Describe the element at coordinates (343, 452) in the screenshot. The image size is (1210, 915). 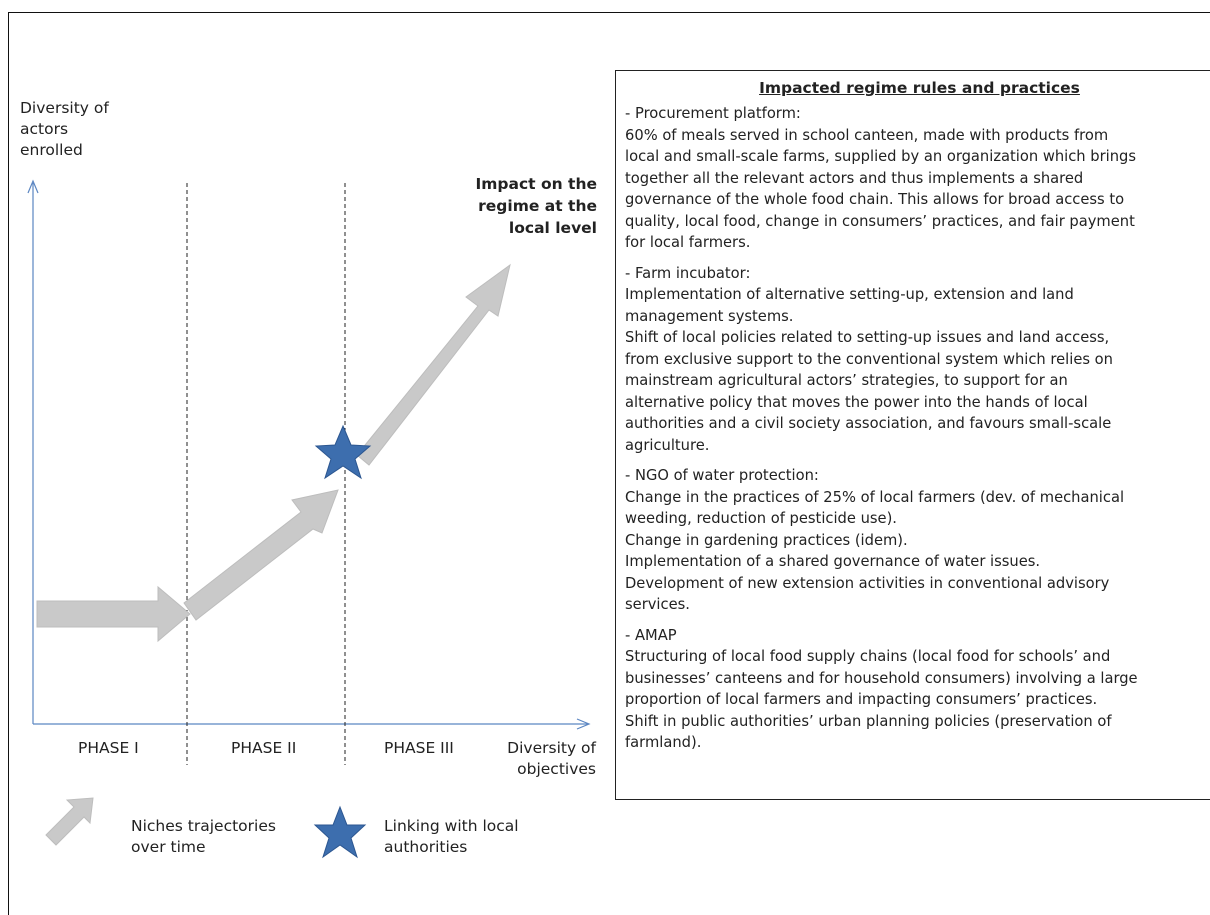
I see `authority-link-star` at that location.